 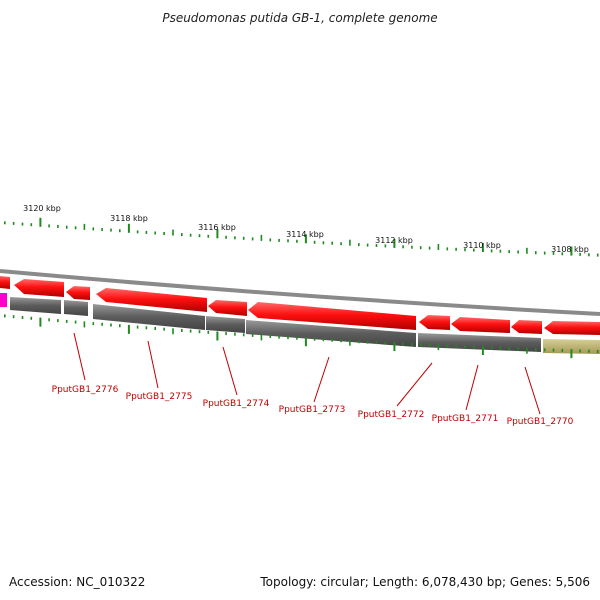 What do you see at coordinates (5, 282) in the screenshot?
I see `gene-arrow-left-edge` at bounding box center [5, 282].